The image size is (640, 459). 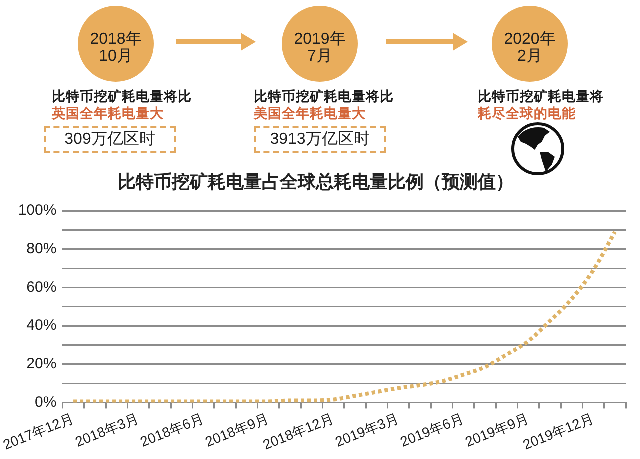 I want to click on text: 美国全年耗电量大, so click(x=310, y=114).